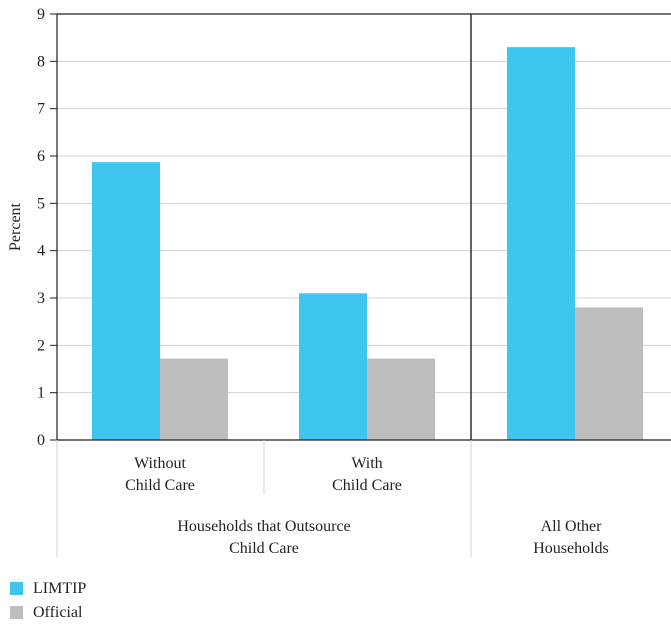  What do you see at coordinates (366, 463) in the screenshot?
I see `x-category-label: With` at bounding box center [366, 463].